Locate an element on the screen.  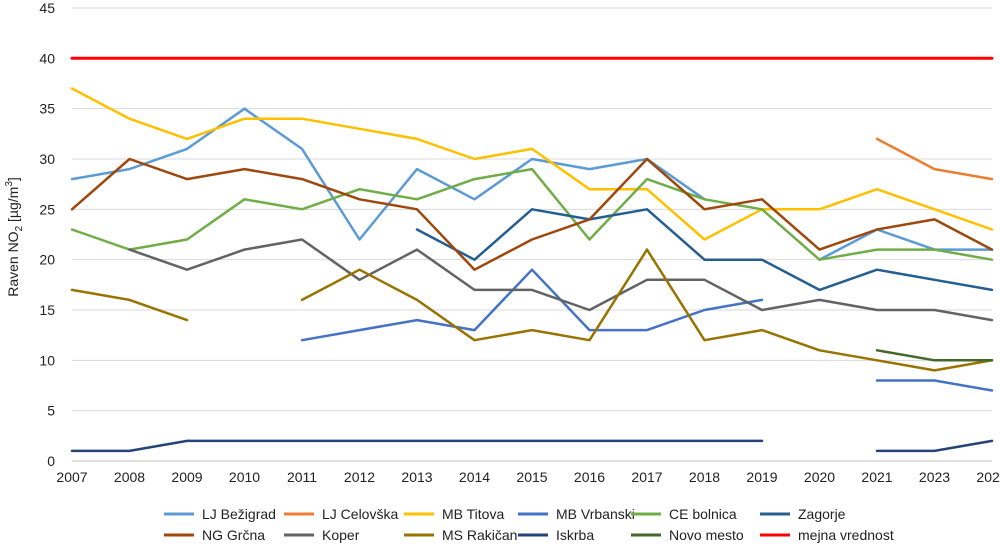
legend-item: mejna vrednost is located at coordinates (827, 535).